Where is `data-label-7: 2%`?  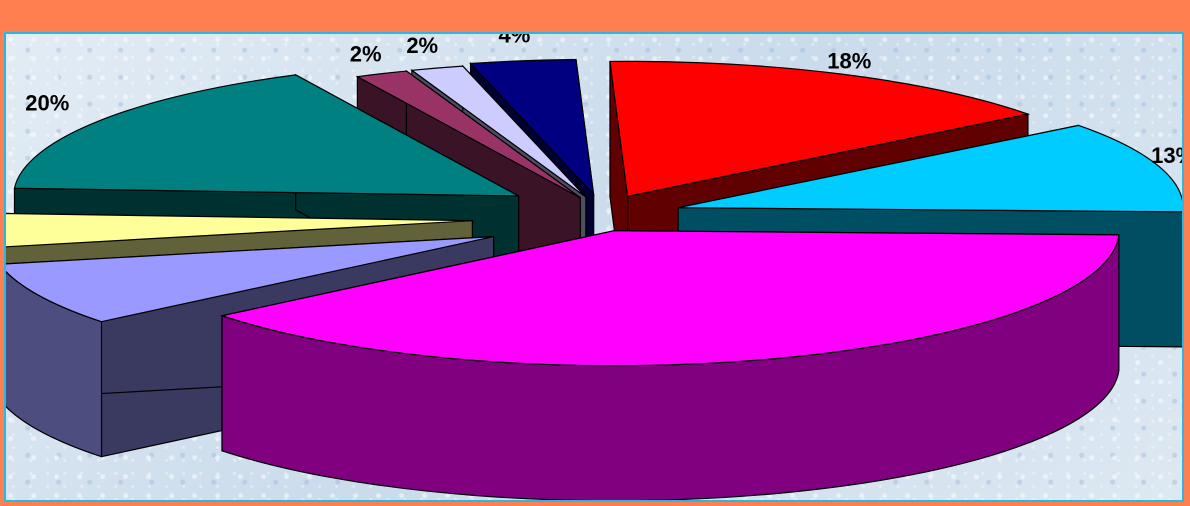
data-label-7: 2% is located at coordinates (366, 54).